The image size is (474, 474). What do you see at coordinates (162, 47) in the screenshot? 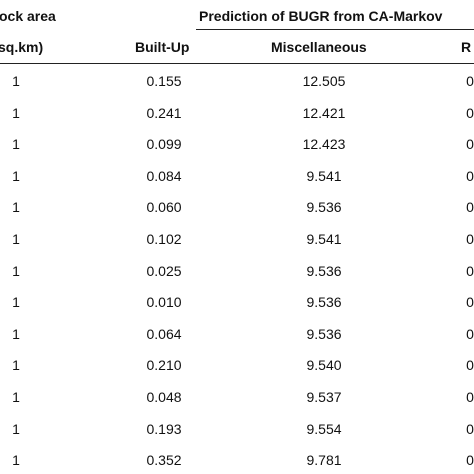
I see `column-header-built-up: Built-Up` at bounding box center [162, 47].